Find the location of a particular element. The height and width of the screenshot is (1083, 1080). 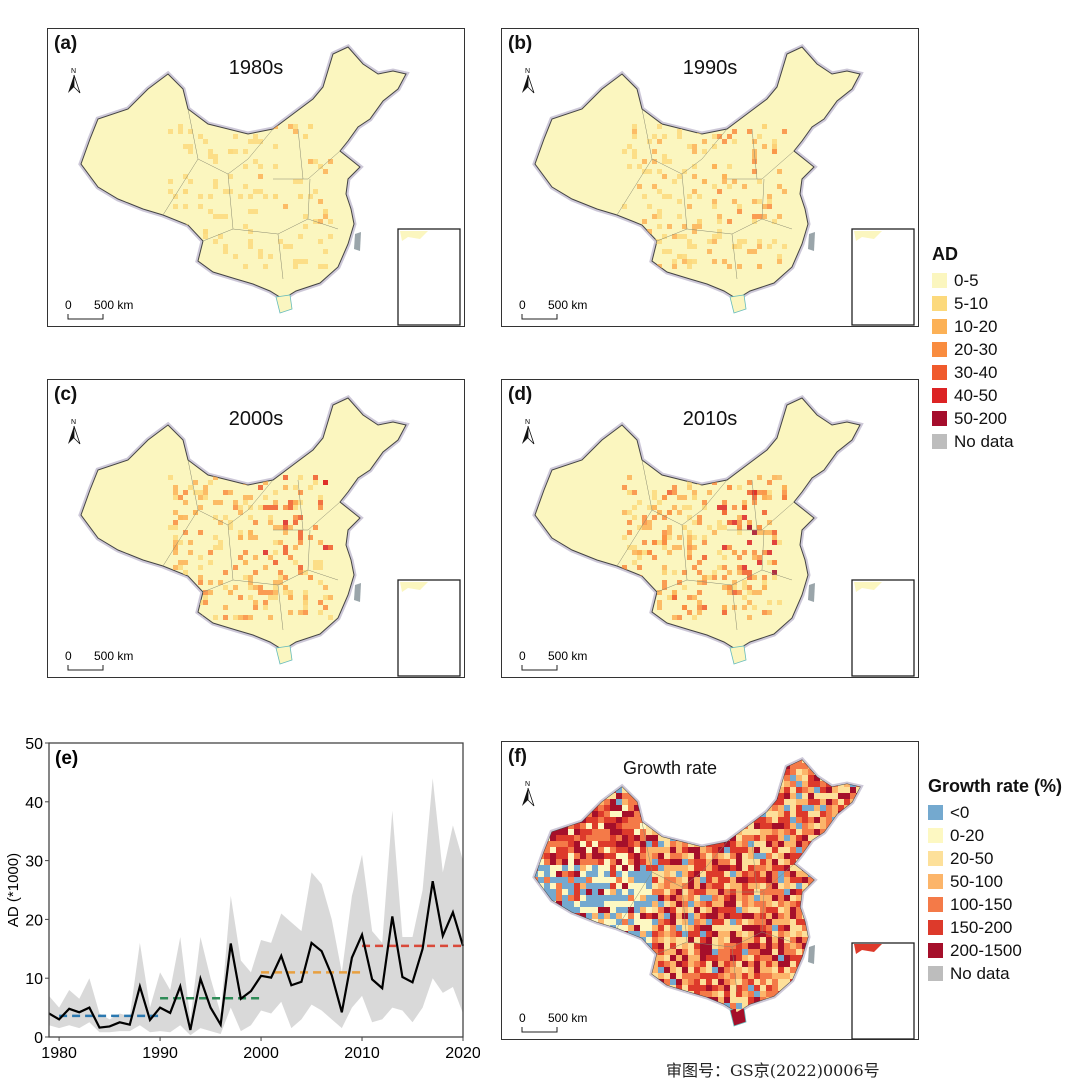

y-tick-label: 30 is located at coordinates (34, 862).